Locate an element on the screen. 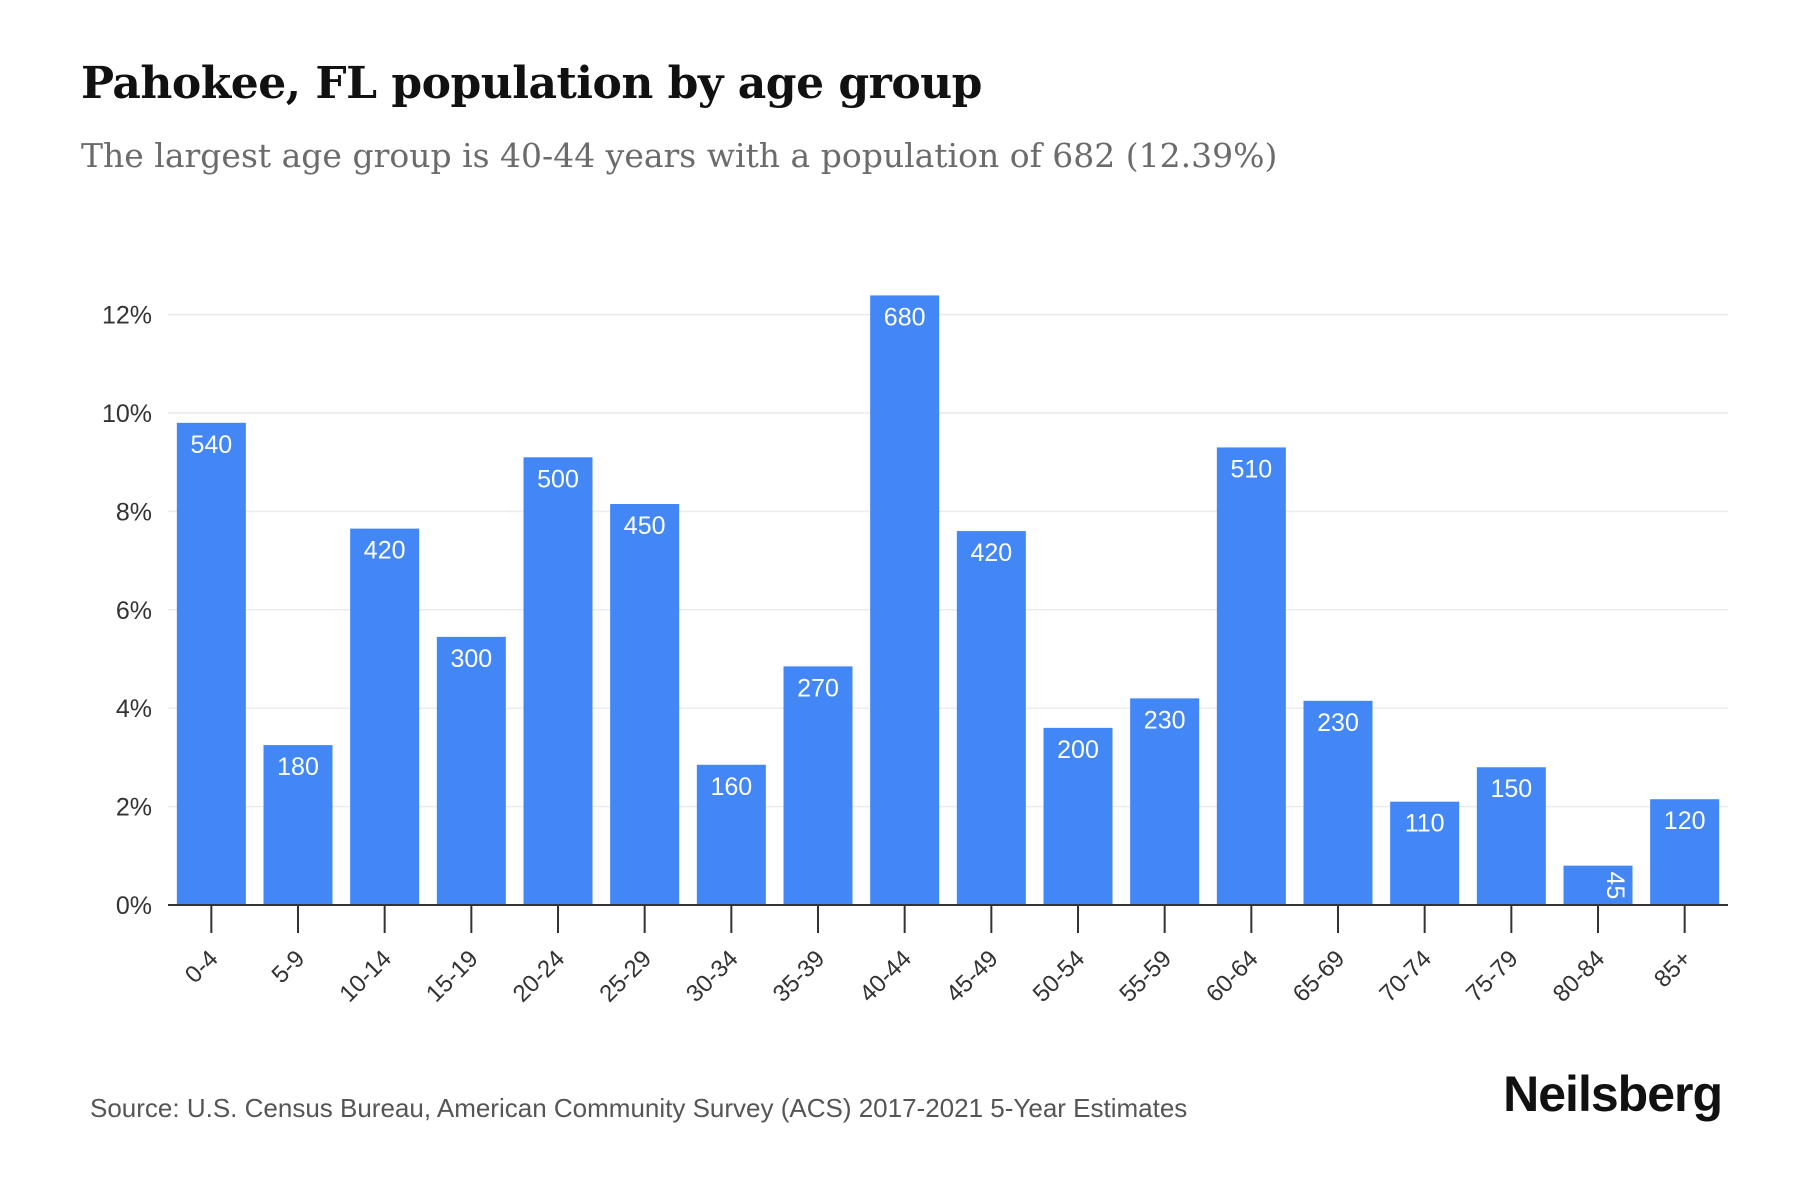  y-tick-label: 8% is located at coordinates (134, 512).